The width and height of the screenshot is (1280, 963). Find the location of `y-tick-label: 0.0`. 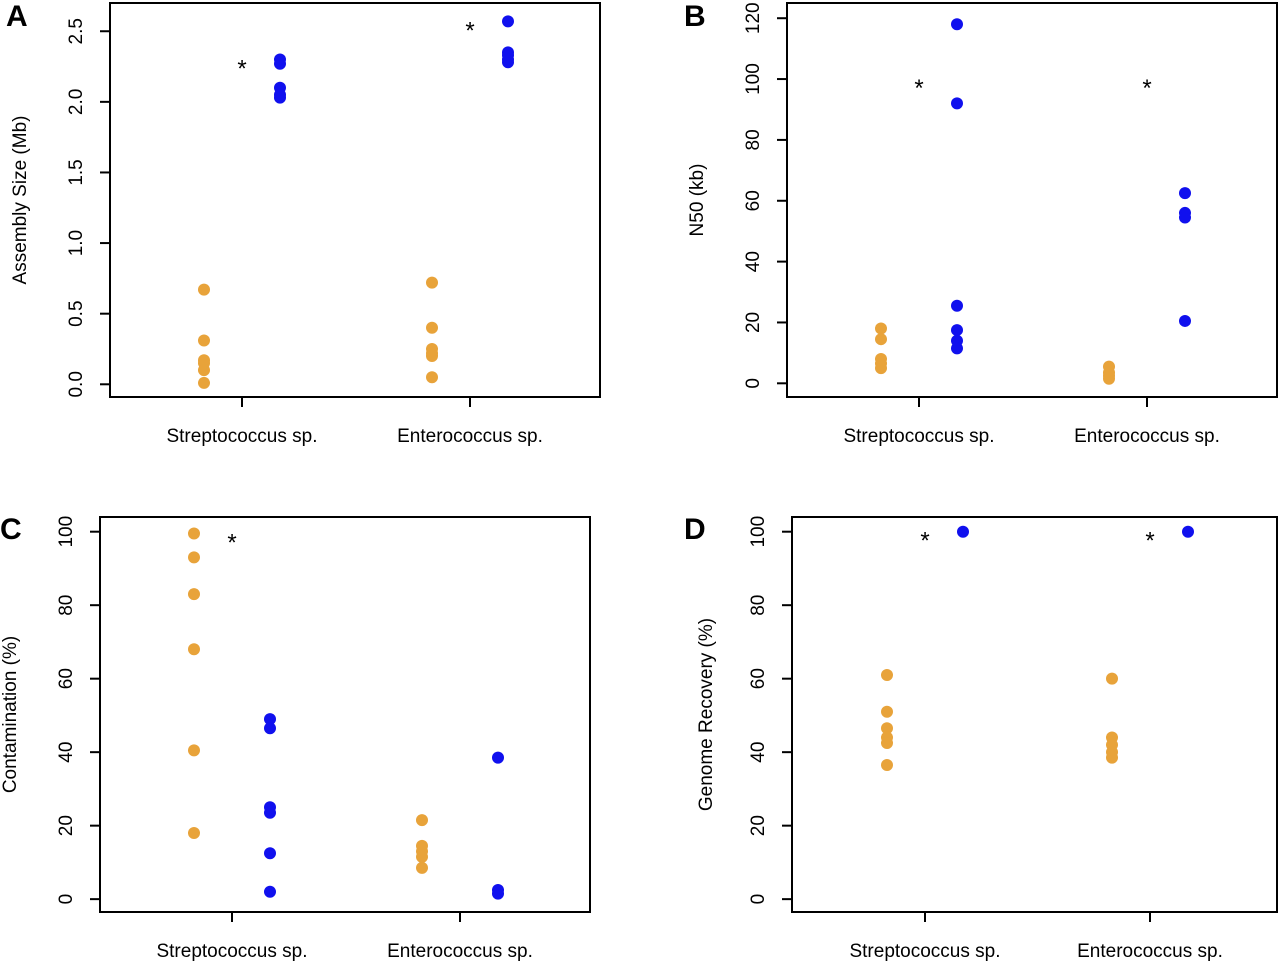

y-tick-label: 0.0 is located at coordinates (76, 384).